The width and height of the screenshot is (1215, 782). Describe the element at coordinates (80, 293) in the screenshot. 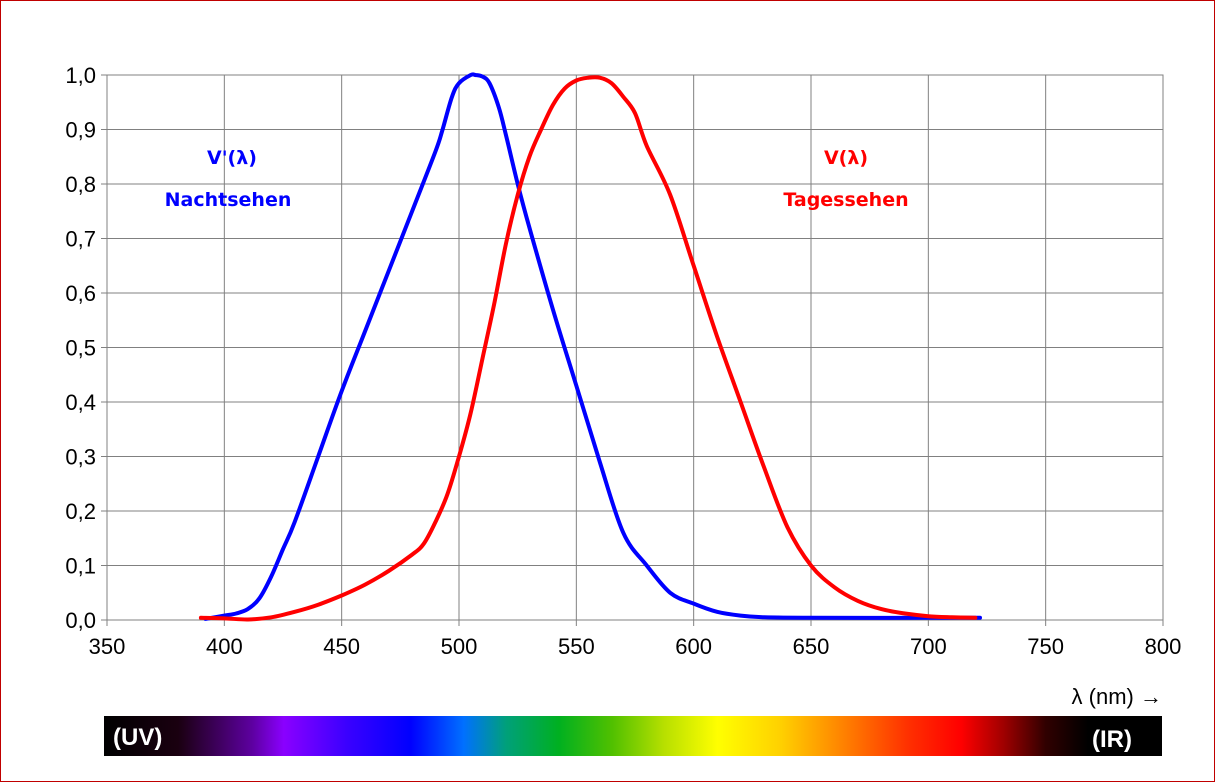

I see `y-tick-label: 0,6` at that location.